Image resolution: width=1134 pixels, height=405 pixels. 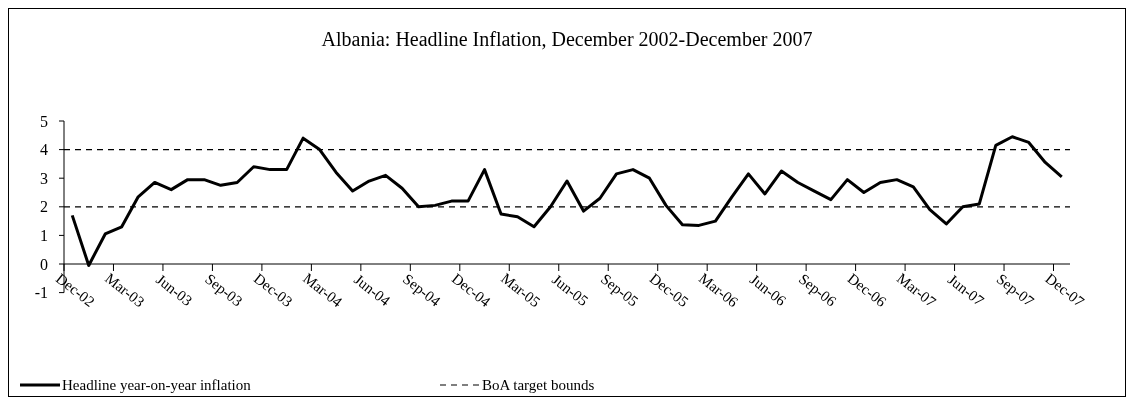 What do you see at coordinates (41, 293) in the screenshot?
I see `y-tick-label: -1` at bounding box center [41, 293].